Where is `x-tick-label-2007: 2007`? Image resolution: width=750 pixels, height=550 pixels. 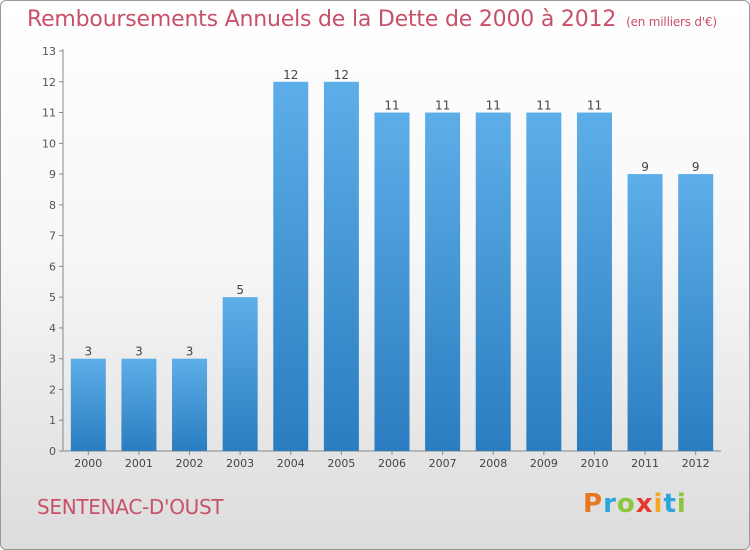
x-tick-label-2007: 2007 is located at coordinates (443, 463).